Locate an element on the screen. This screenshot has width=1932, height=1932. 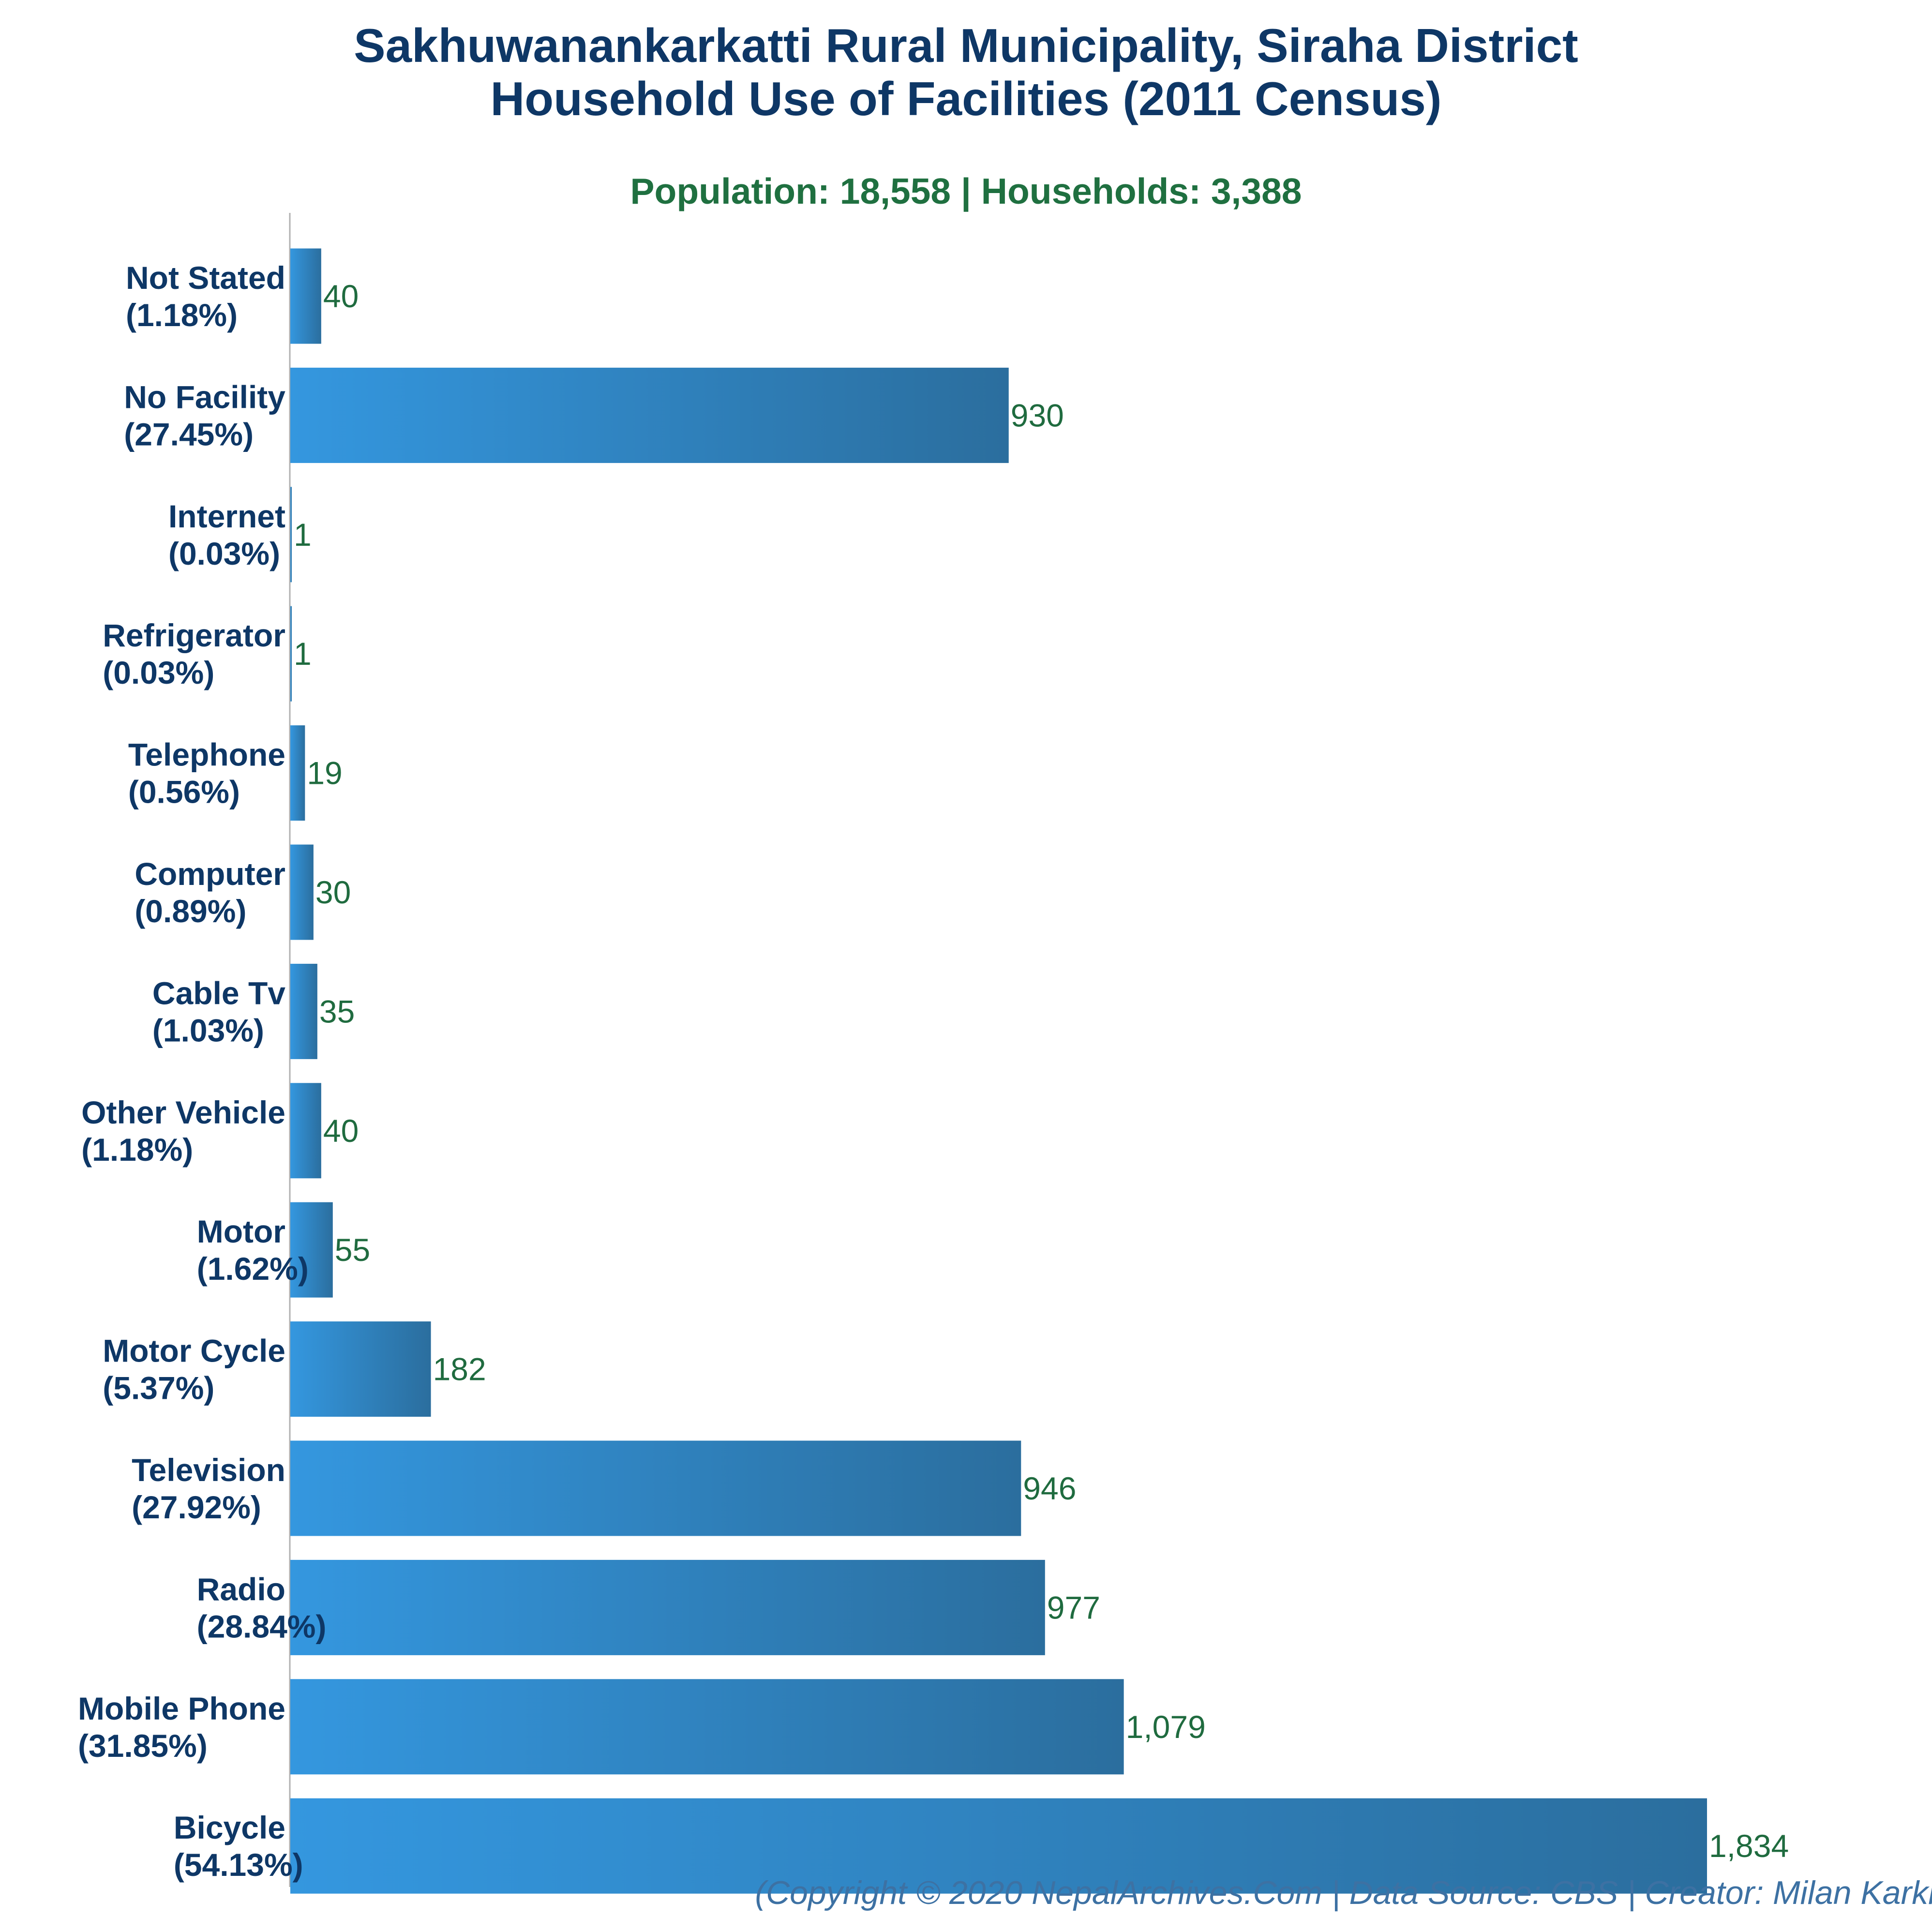
value-label: 1,079 is located at coordinates (1166, 1727).